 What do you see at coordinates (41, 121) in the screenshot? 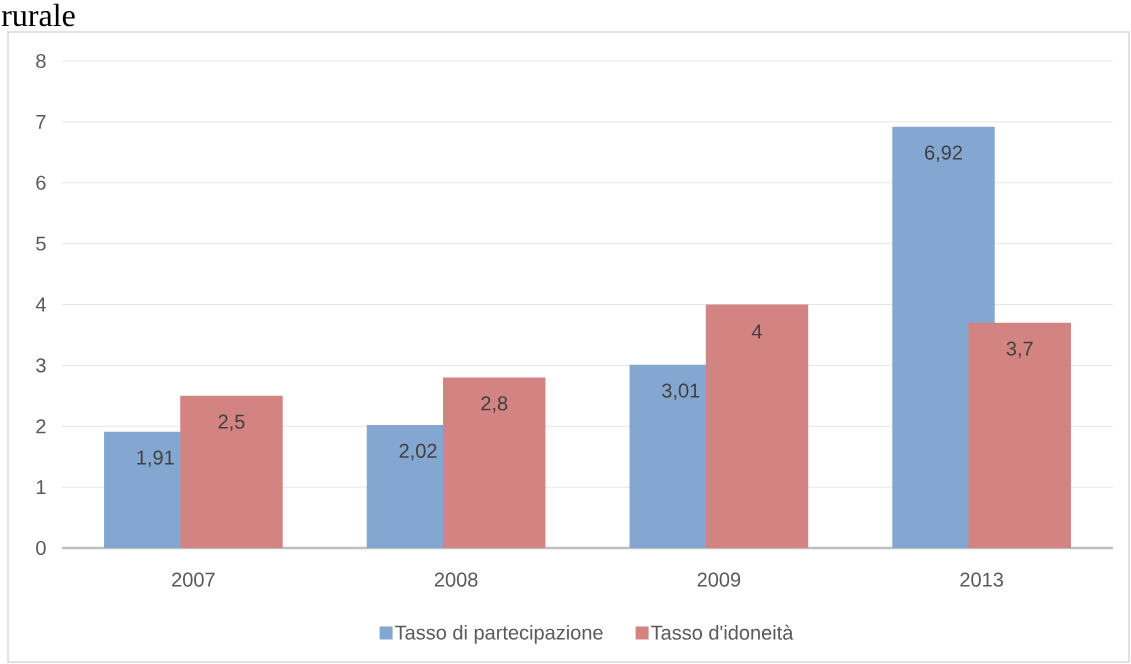
I see `y-tick-label: 7` at bounding box center [41, 121].